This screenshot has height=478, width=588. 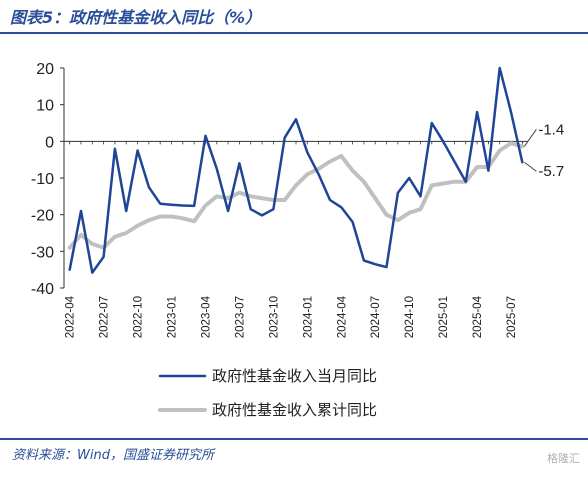 I want to click on x-tick-label: 2023-10, so click(x=274, y=317).